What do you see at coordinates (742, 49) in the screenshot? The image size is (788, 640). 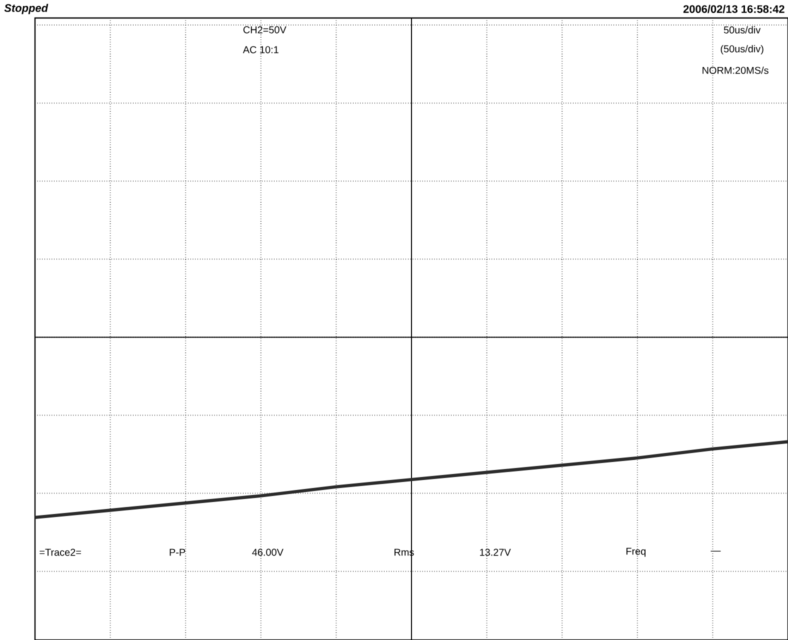 I see `text: (50us/div)` at bounding box center [742, 49].